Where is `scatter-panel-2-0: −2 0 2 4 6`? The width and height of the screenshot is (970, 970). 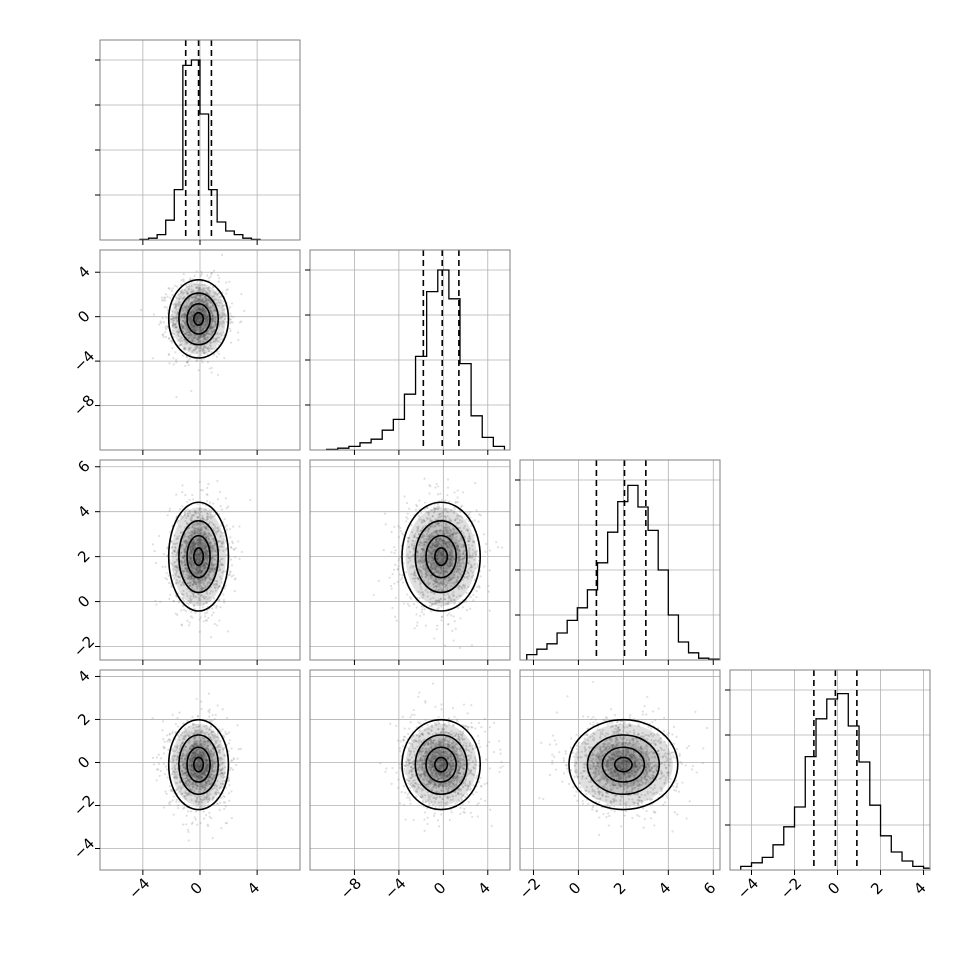
scatter-panel-2-0: −2 0 2 4 6 is located at coordinates (185, 561).